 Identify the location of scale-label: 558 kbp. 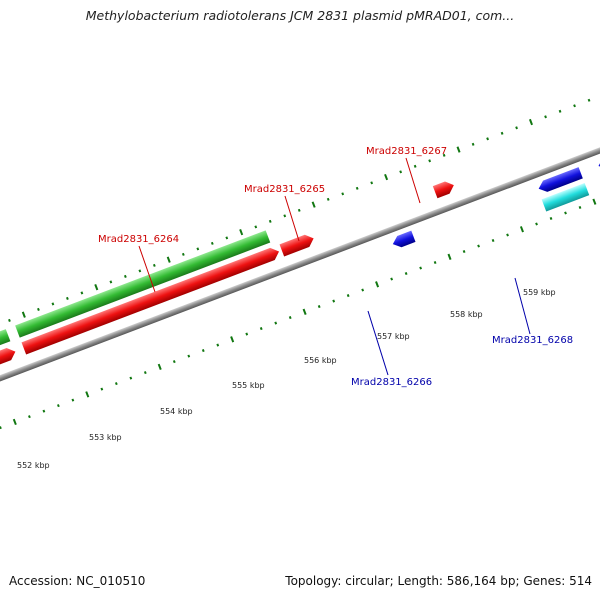
(466, 314).